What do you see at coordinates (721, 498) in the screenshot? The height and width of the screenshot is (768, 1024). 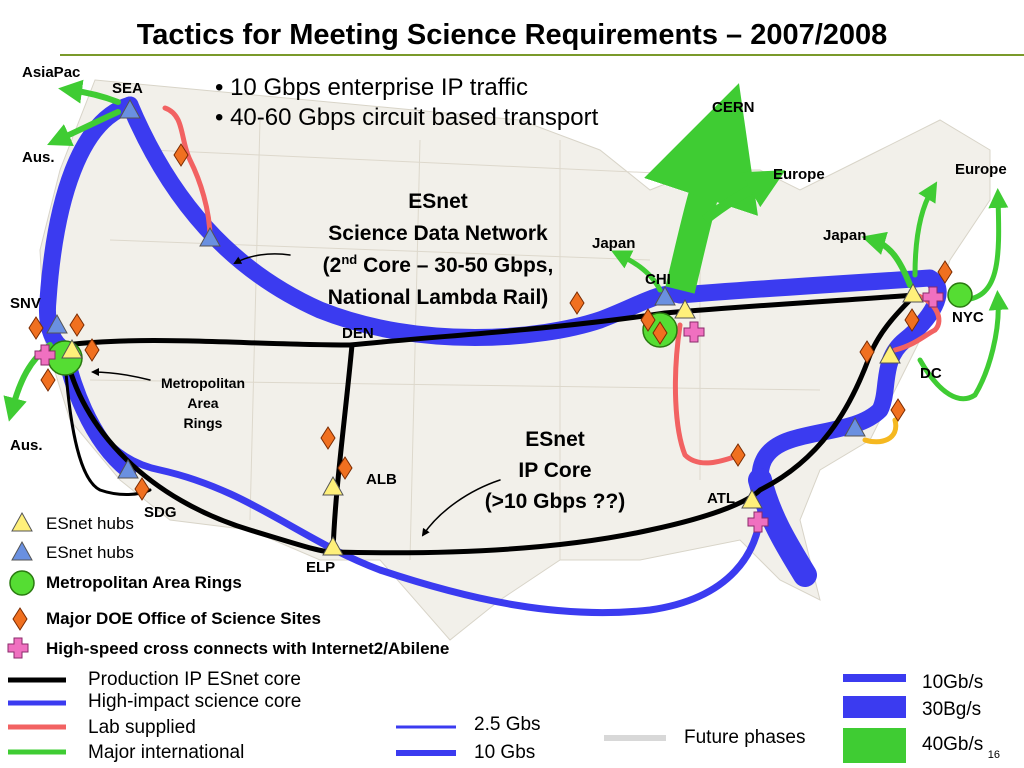 I see `map-label: ATL` at bounding box center [721, 498].